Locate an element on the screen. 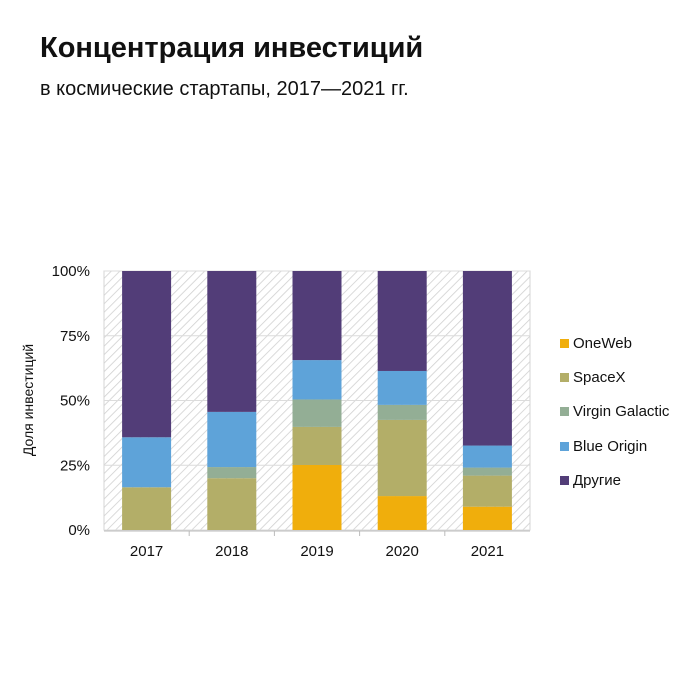 Image resolution: width=700 pixels, height=700 pixels. legend-label: OneWeb is located at coordinates (602, 343).